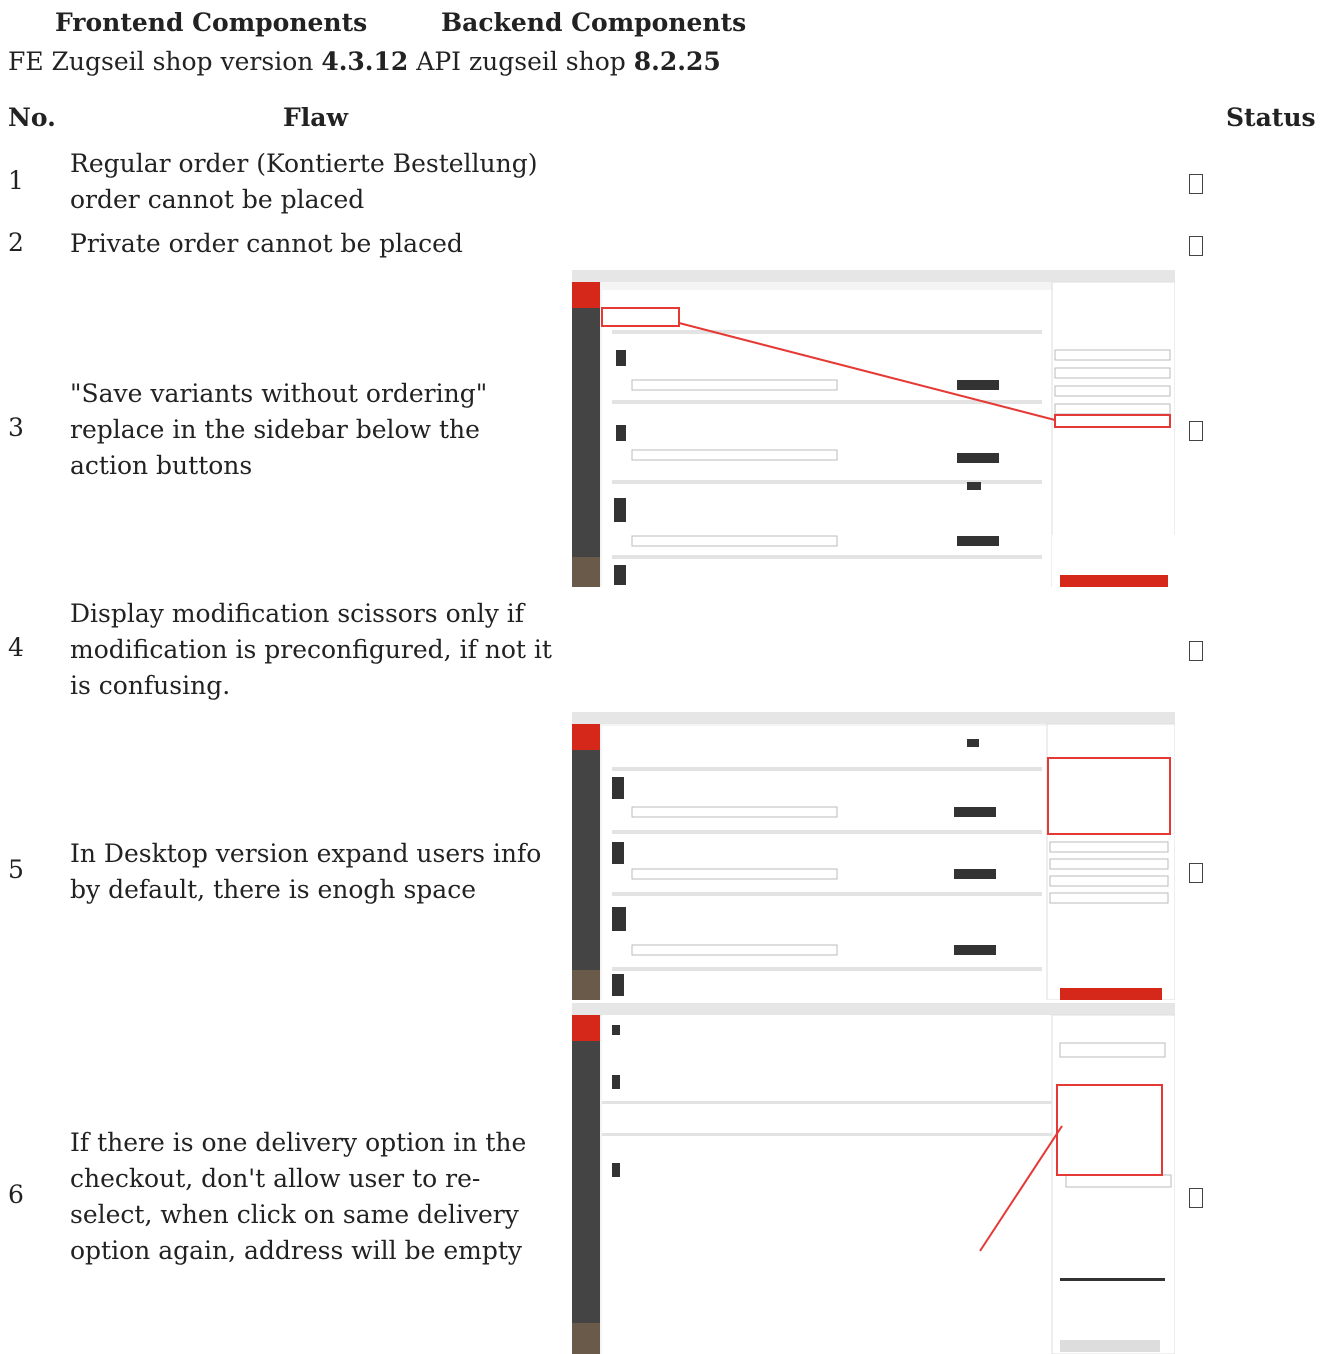  What do you see at coordinates (266, 243) in the screenshot?
I see `flaw-text: Private order cannot be placed` at bounding box center [266, 243].